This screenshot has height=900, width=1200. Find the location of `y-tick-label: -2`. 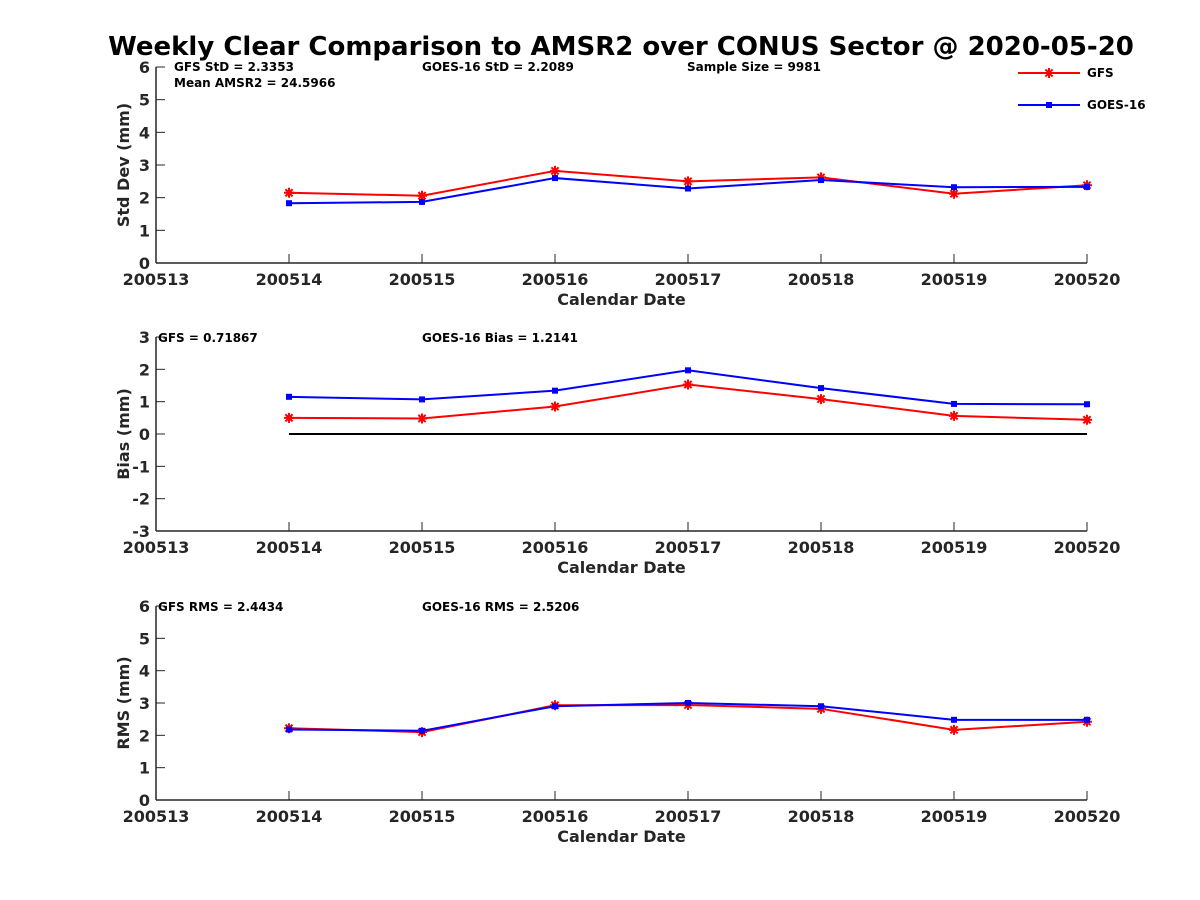

y-tick-label: -2 is located at coordinates (141, 499).